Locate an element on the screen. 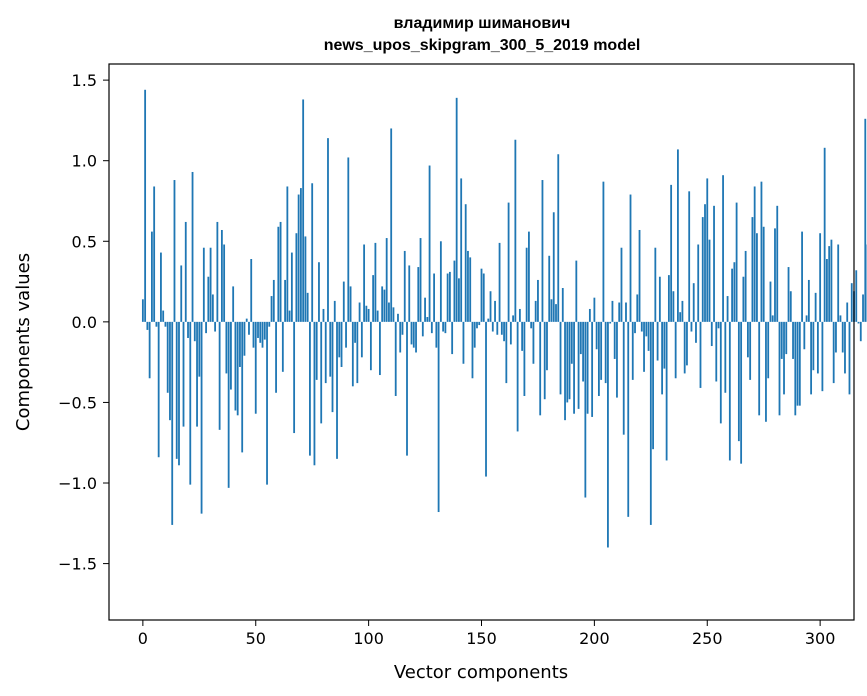 Image resolution: width=867 pixels, height=696 pixels. x-tick-label: 50 is located at coordinates (256, 638).